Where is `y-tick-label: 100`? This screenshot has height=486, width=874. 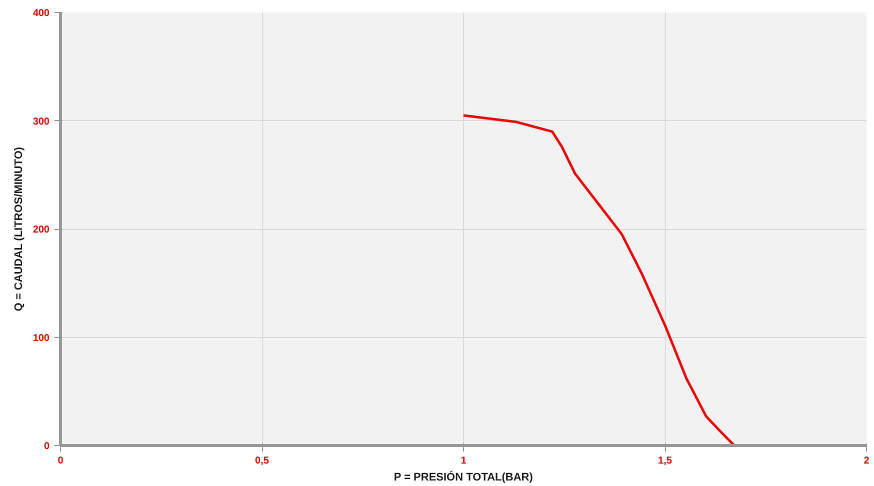
y-tick-label: 100 is located at coordinates (41, 338).